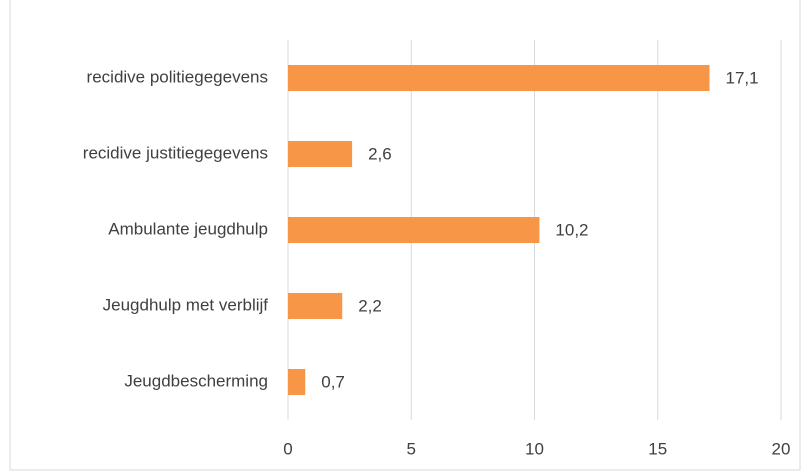 The height and width of the screenshot is (473, 812). Describe the element at coordinates (534, 448) in the screenshot. I see `x-tick-label: 10` at that location.